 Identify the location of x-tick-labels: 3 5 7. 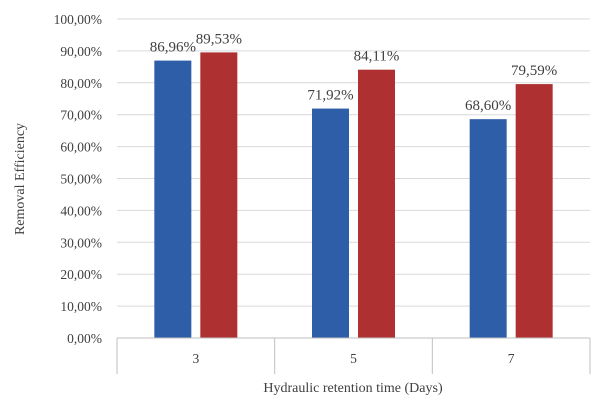
(353, 358).